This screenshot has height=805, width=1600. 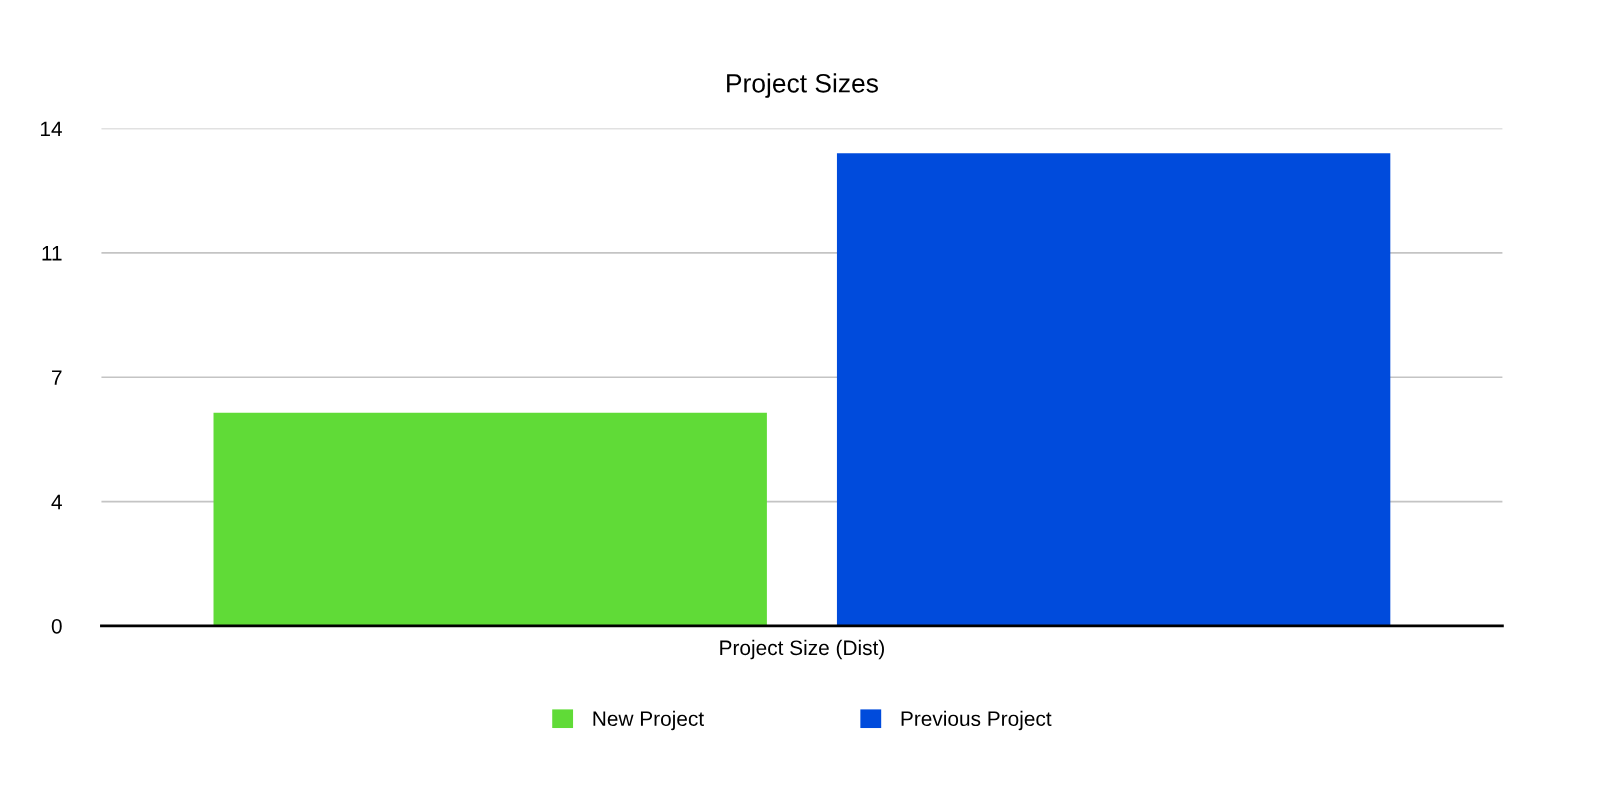 What do you see at coordinates (648, 720) in the screenshot?
I see `legend-label: New Project` at bounding box center [648, 720].